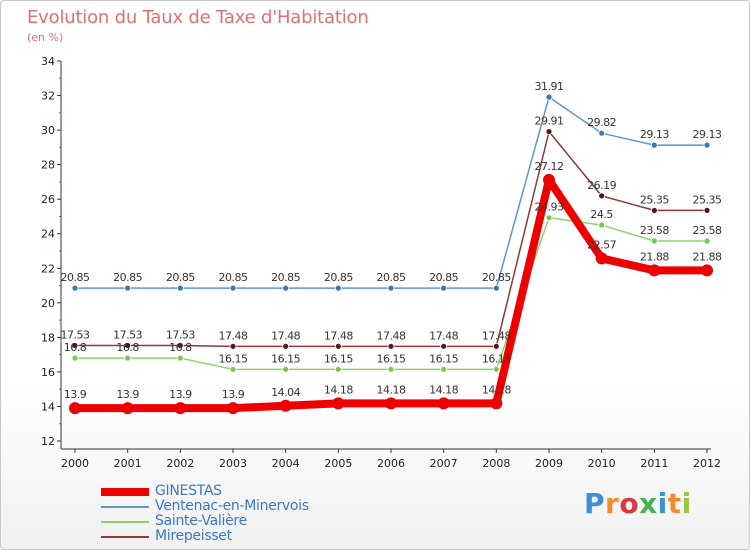 Image resolution: width=750 pixels, height=551 pixels. I want to click on data-label-ginestas: 22.57, so click(601, 244).